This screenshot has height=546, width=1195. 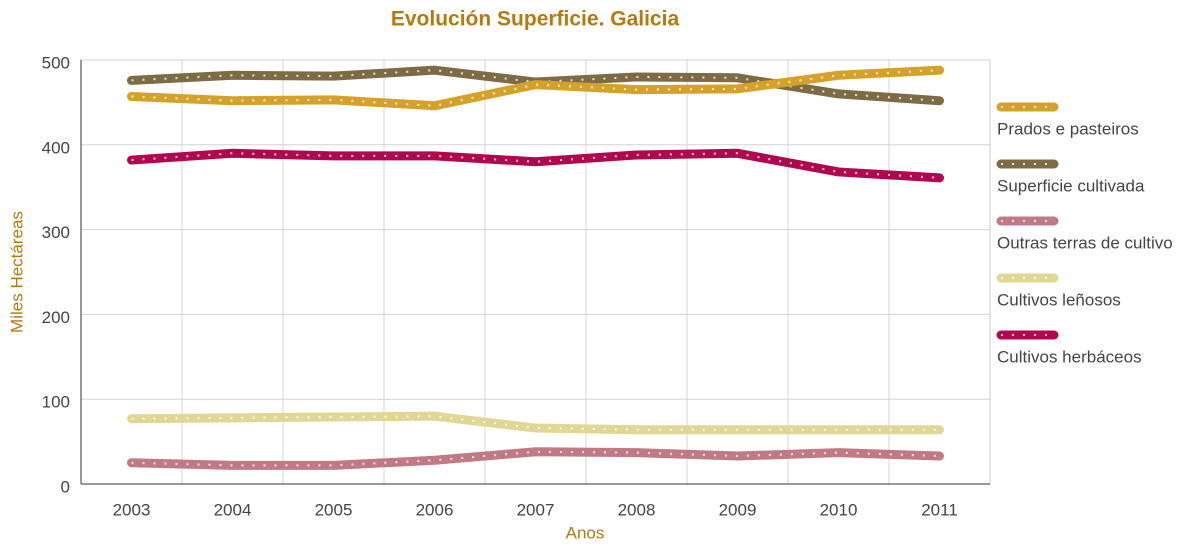 I want to click on y-tick-label: 300, so click(x=56, y=232).